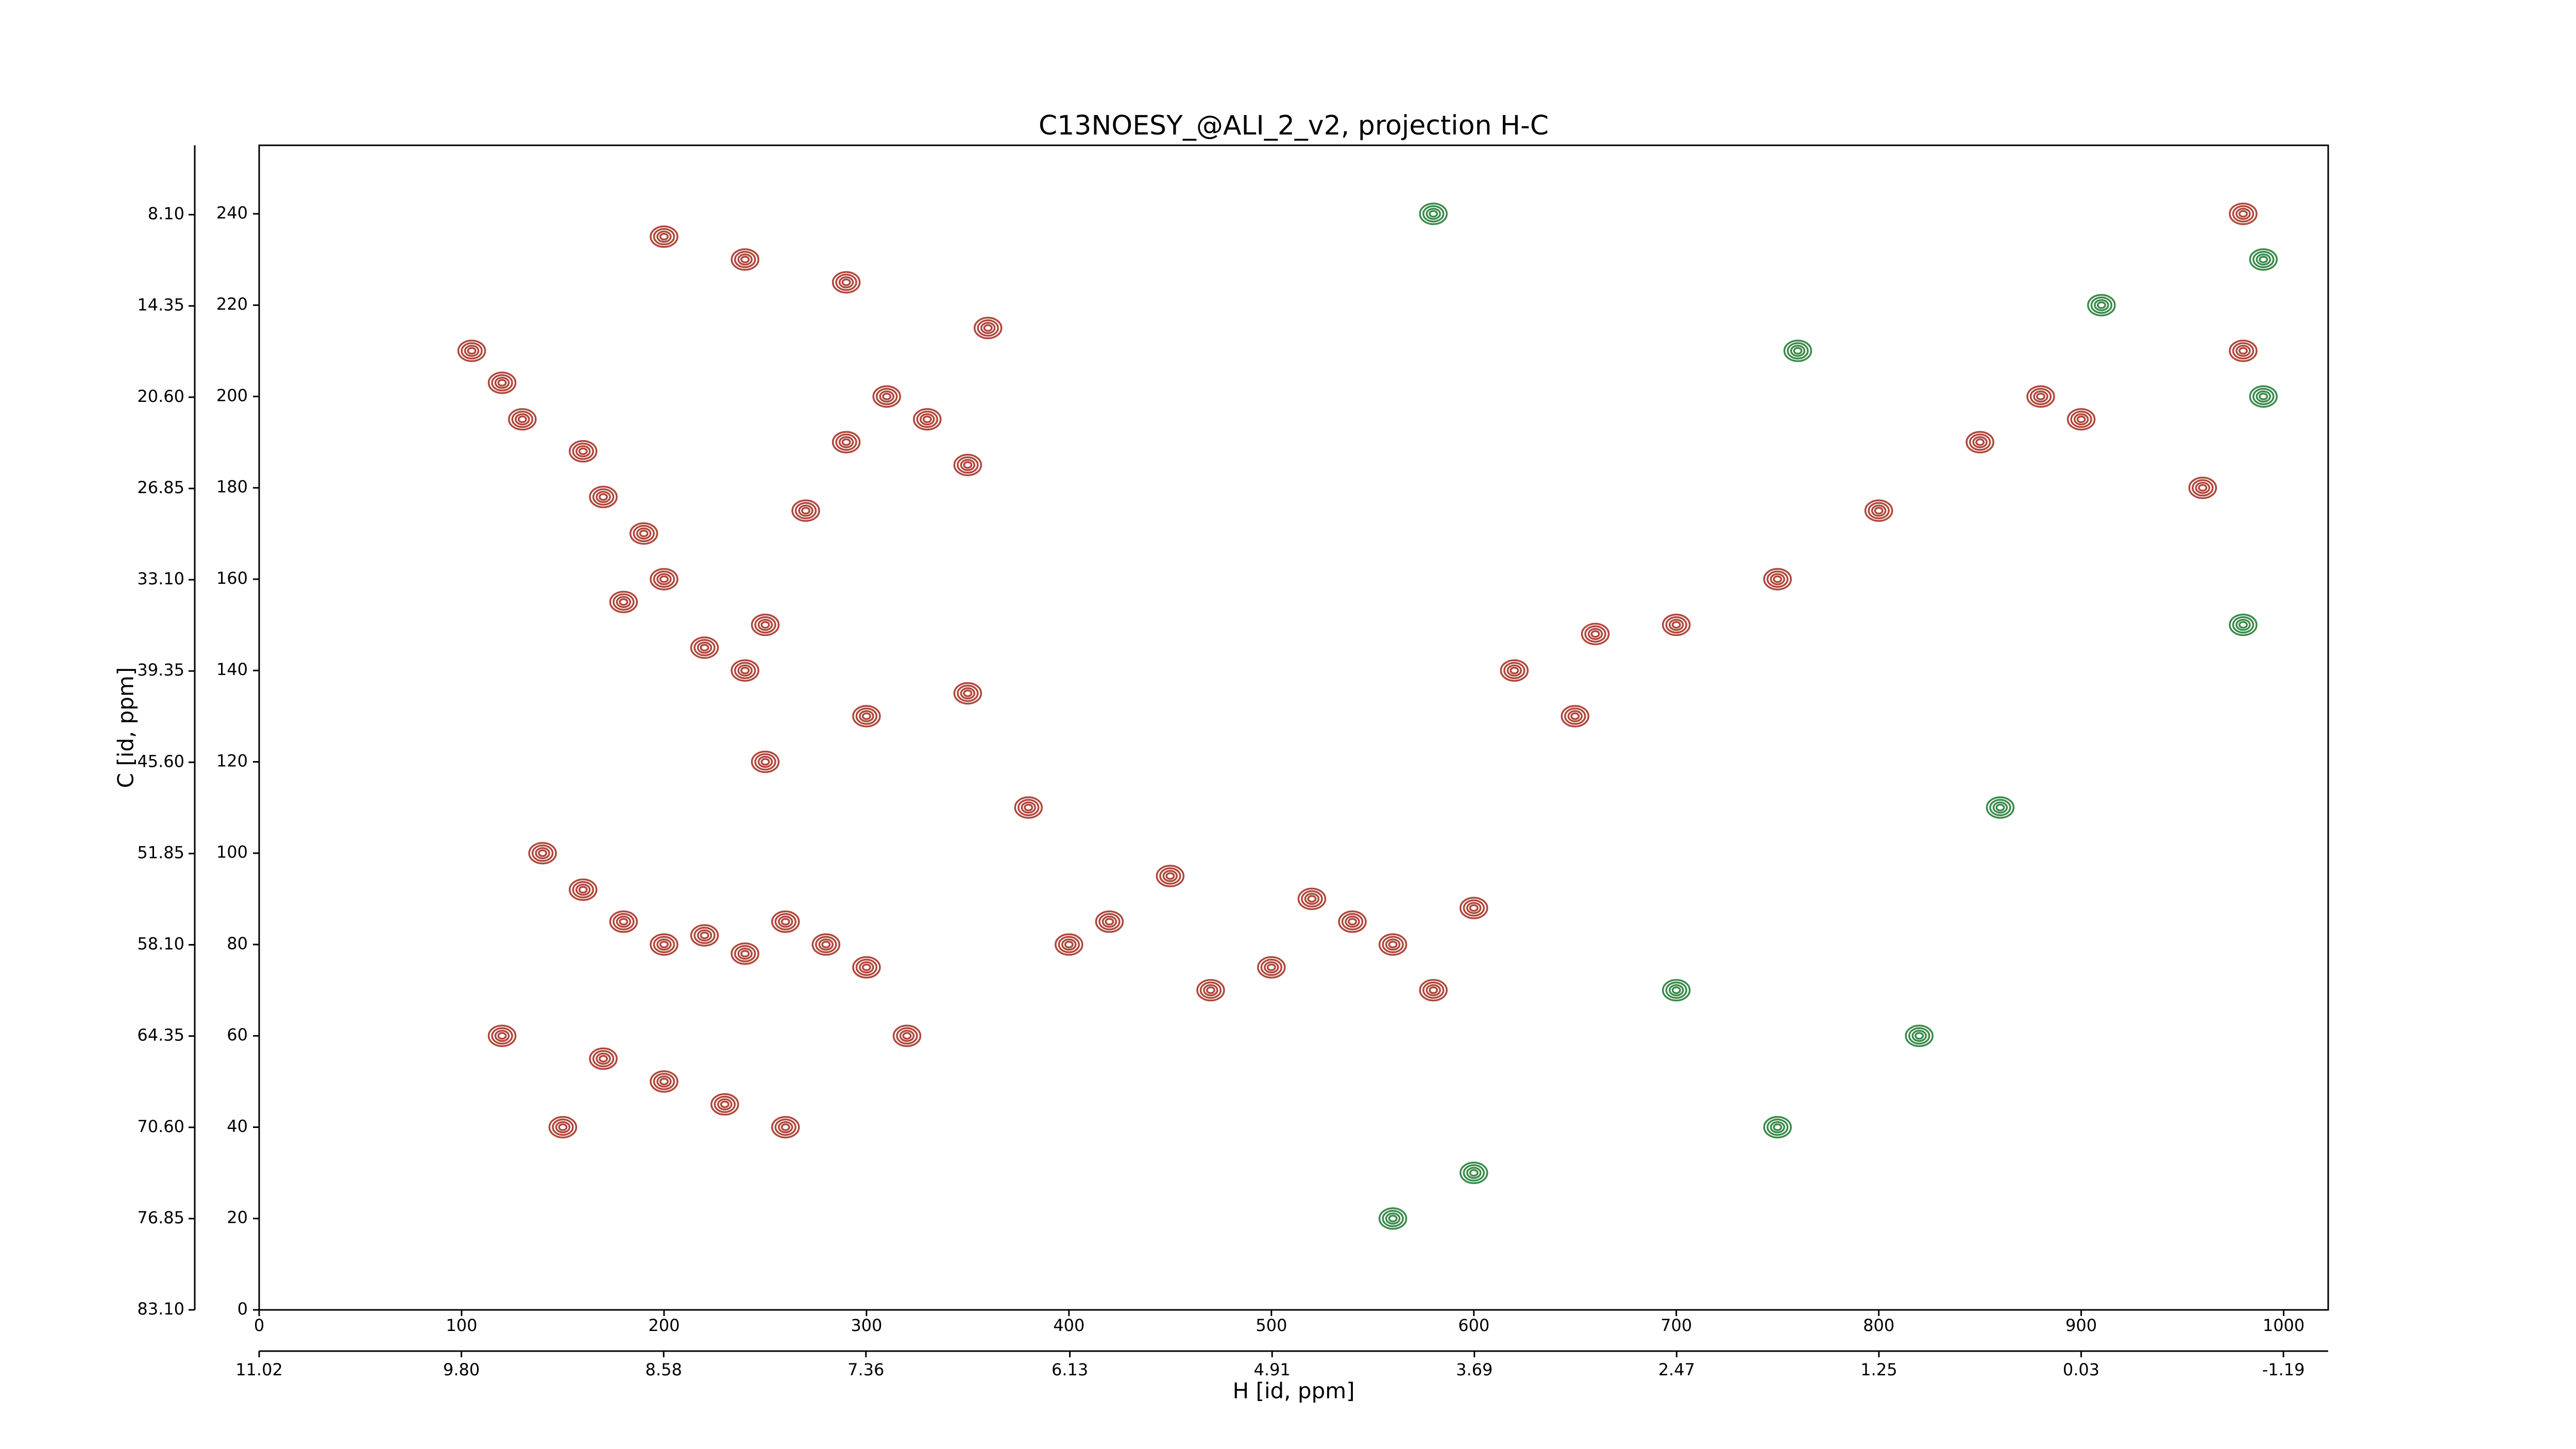 The width and height of the screenshot is (2576, 1449). I want to click on x2-tick-label: -1.19, so click(2283, 1369).